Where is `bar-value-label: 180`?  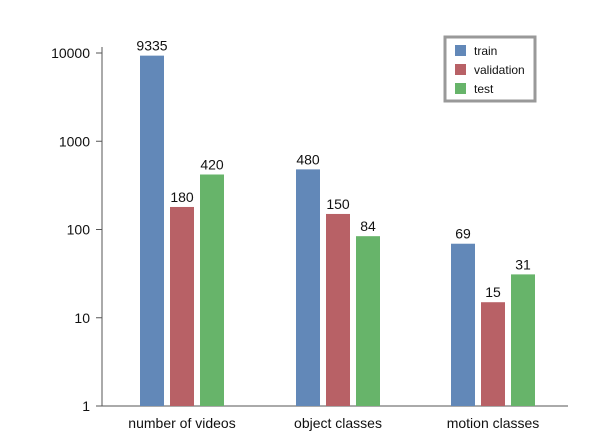 bar-value-label: 180 is located at coordinates (182, 197).